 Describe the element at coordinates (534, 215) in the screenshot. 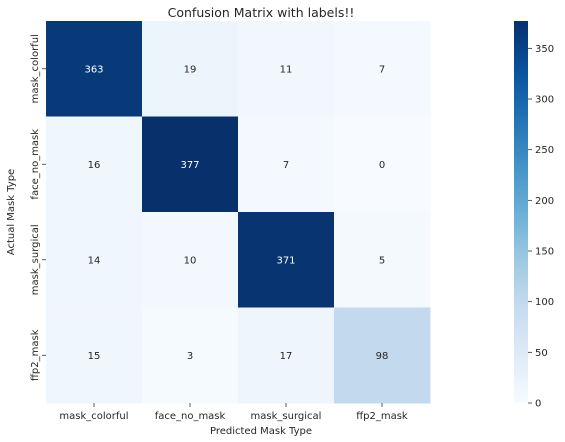

I see `colorbar: 0 50 100 150 200 250 300 350` at that location.